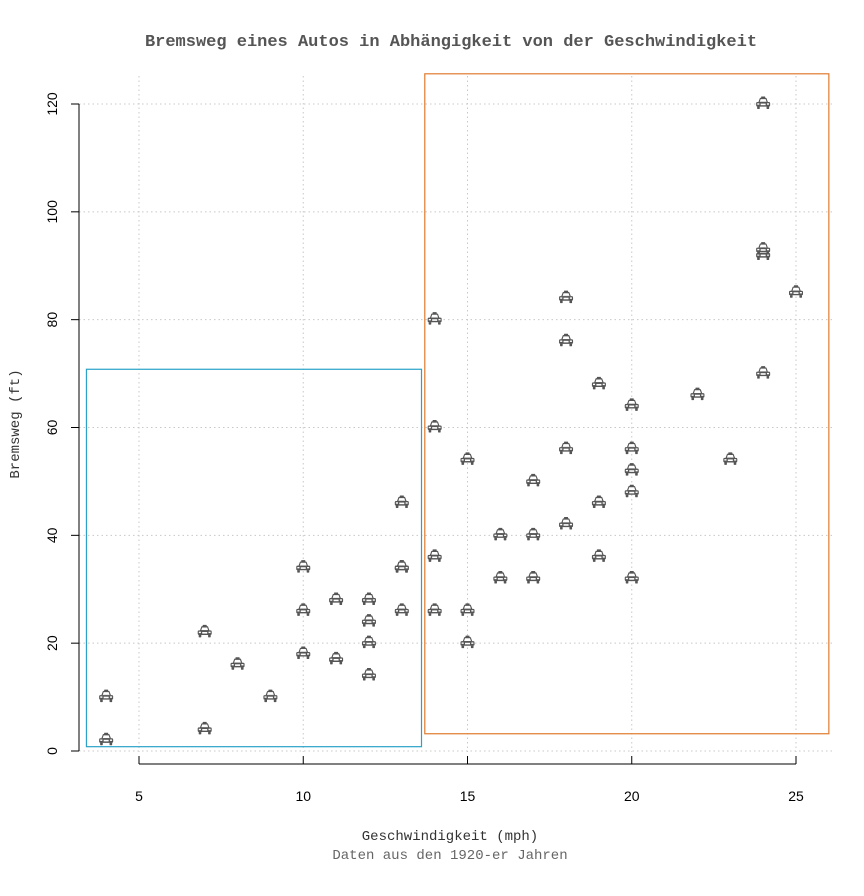  What do you see at coordinates (796, 796) in the screenshot?
I see `x-tick-label: 25` at bounding box center [796, 796].